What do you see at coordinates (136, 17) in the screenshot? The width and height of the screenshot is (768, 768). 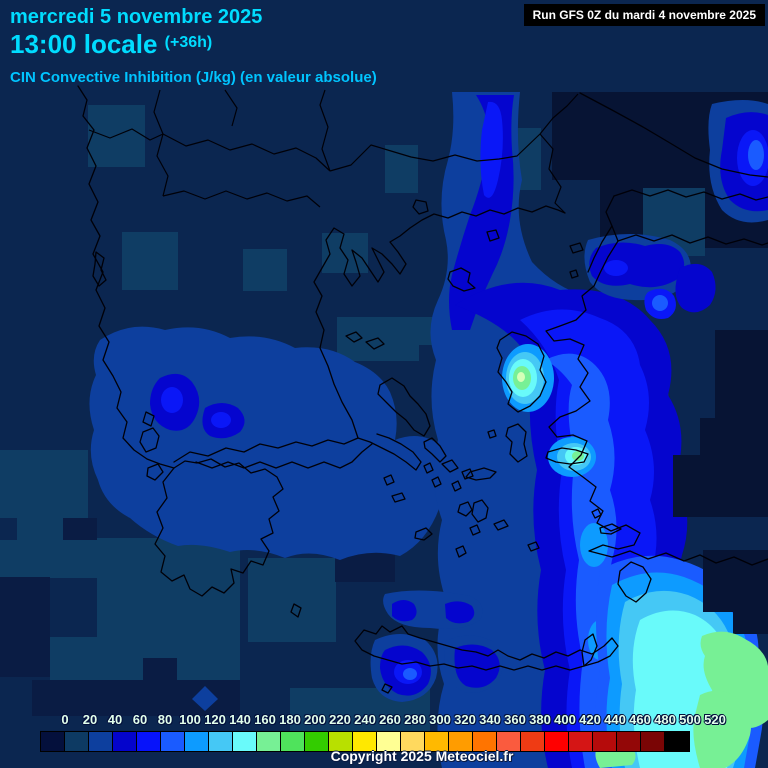 I see `valid-date-label: mercredi 5 novembre 2025` at bounding box center [136, 17].